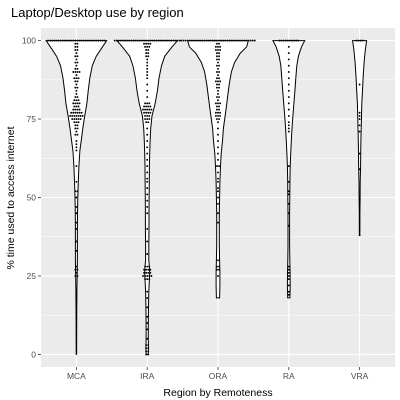 The width and height of the screenshot is (400, 400). What do you see at coordinates (29, 41) in the screenshot?
I see `y-tick-label: 100` at bounding box center [29, 41].